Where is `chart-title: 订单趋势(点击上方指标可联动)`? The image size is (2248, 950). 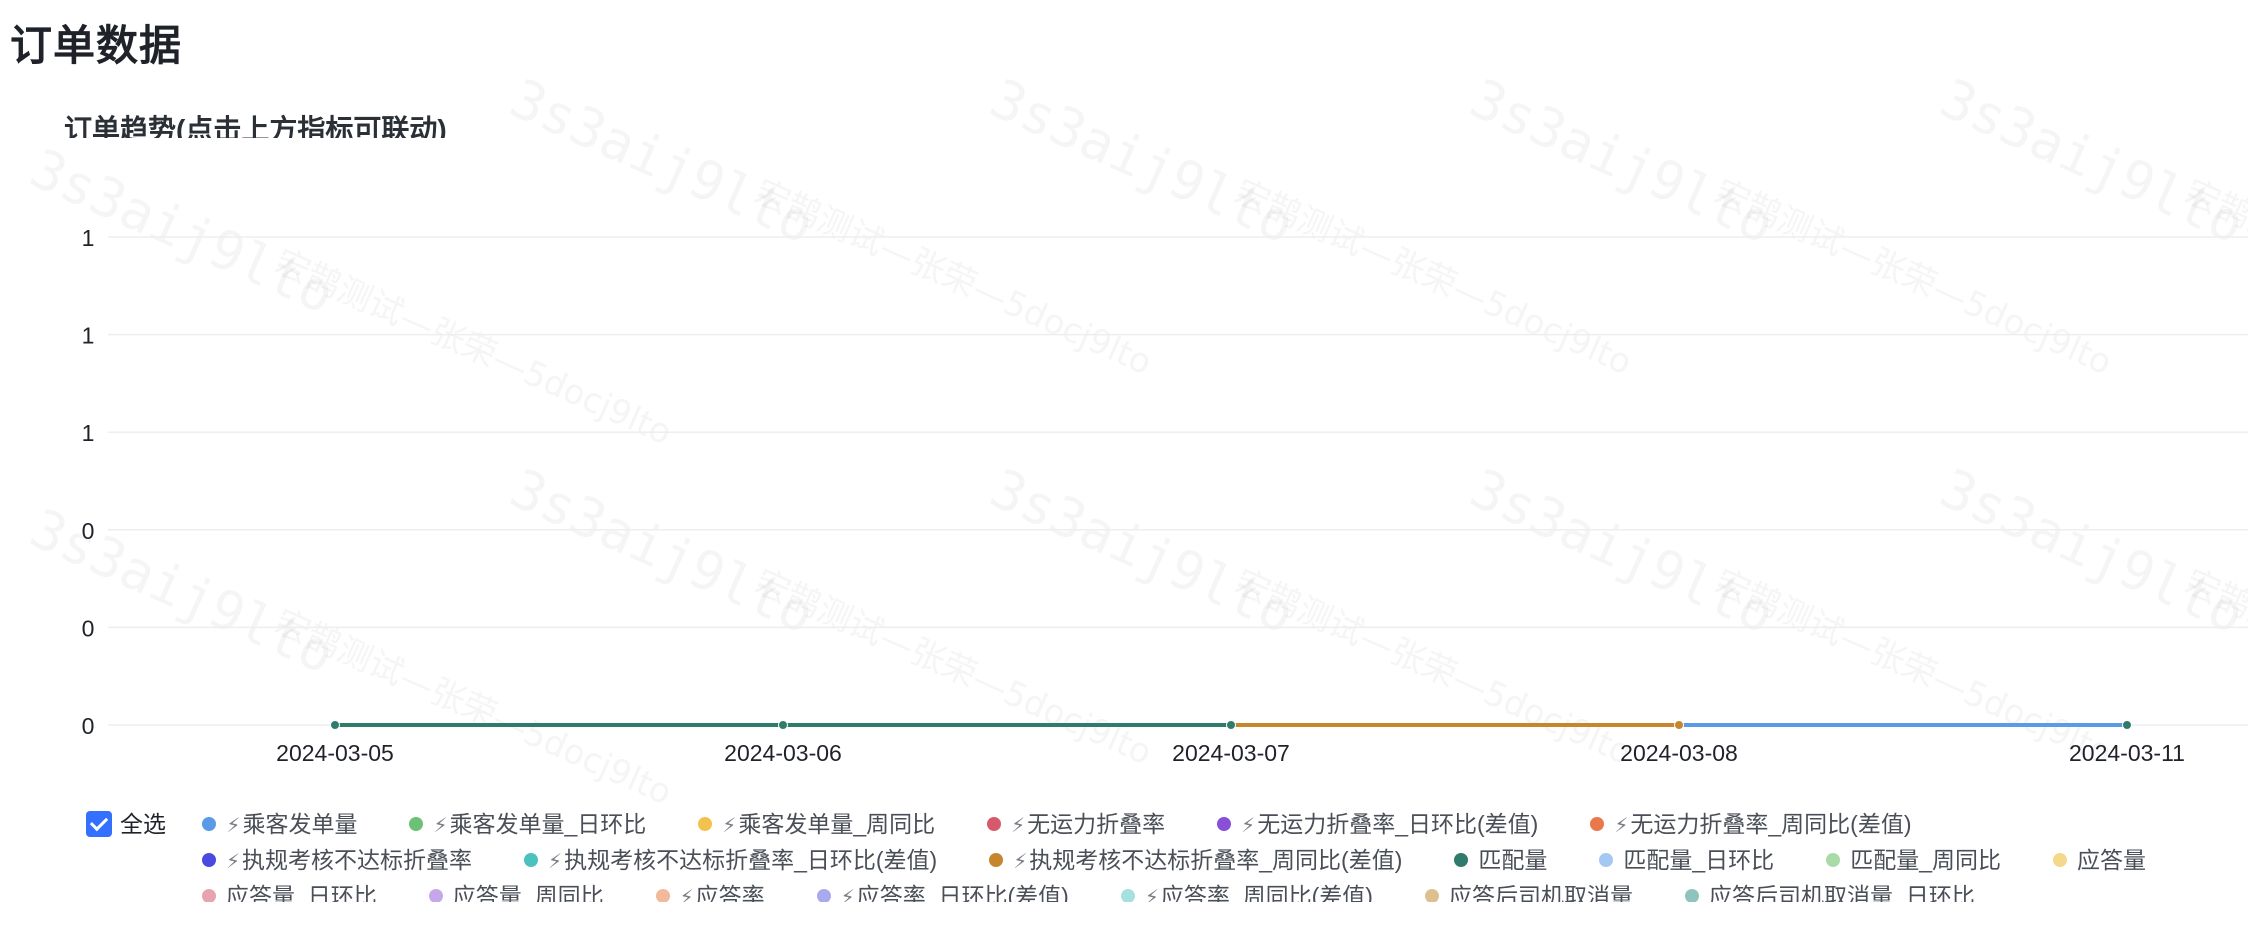
chart-title: 订单趋势(点击上方指标可联动) is located at coordinates (255, 126).